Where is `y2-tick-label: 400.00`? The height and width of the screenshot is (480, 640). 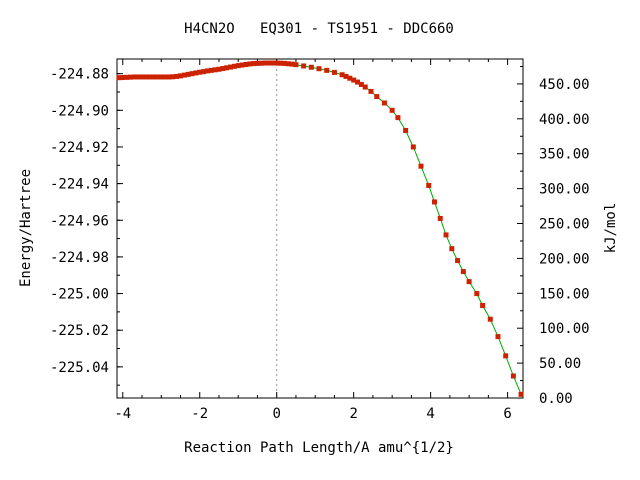 y2-tick-label: 400.00 is located at coordinates (564, 120).